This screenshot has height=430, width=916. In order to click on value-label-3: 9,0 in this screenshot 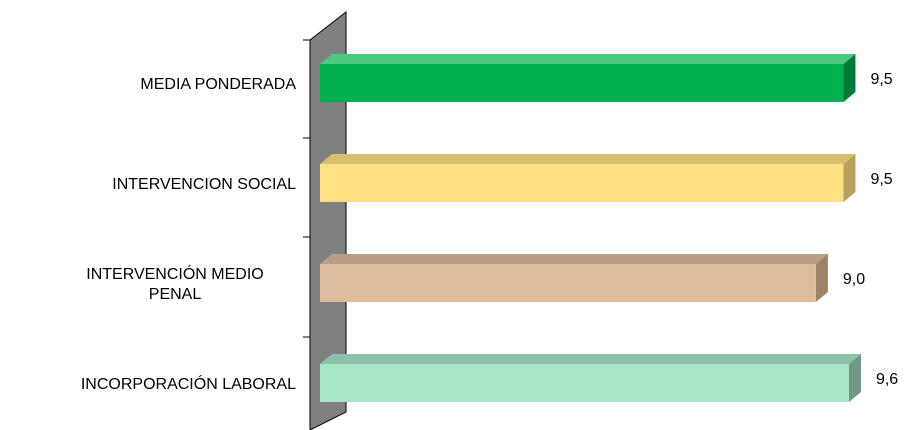, I will do `click(854, 279)`.